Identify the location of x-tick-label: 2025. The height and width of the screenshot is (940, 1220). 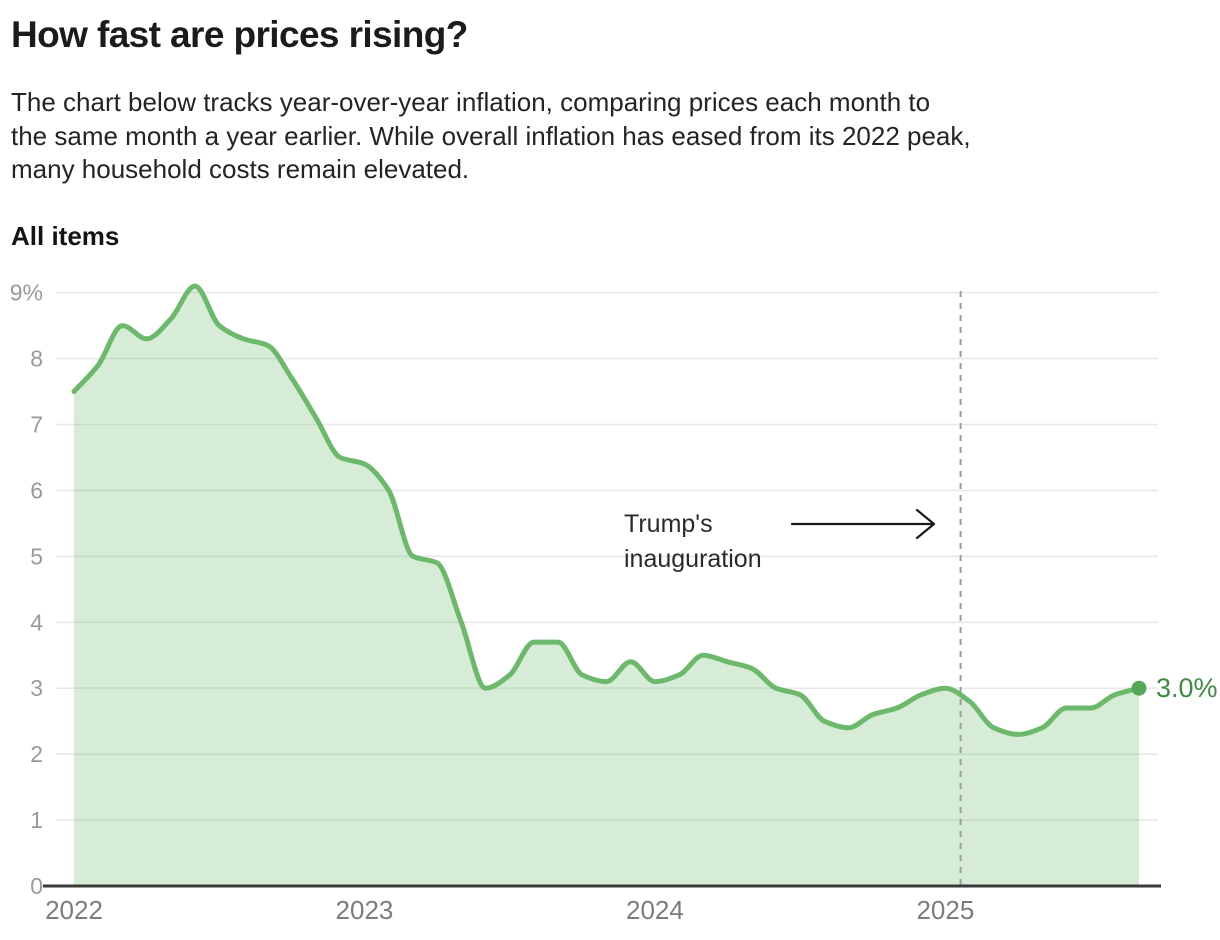
(945, 910).